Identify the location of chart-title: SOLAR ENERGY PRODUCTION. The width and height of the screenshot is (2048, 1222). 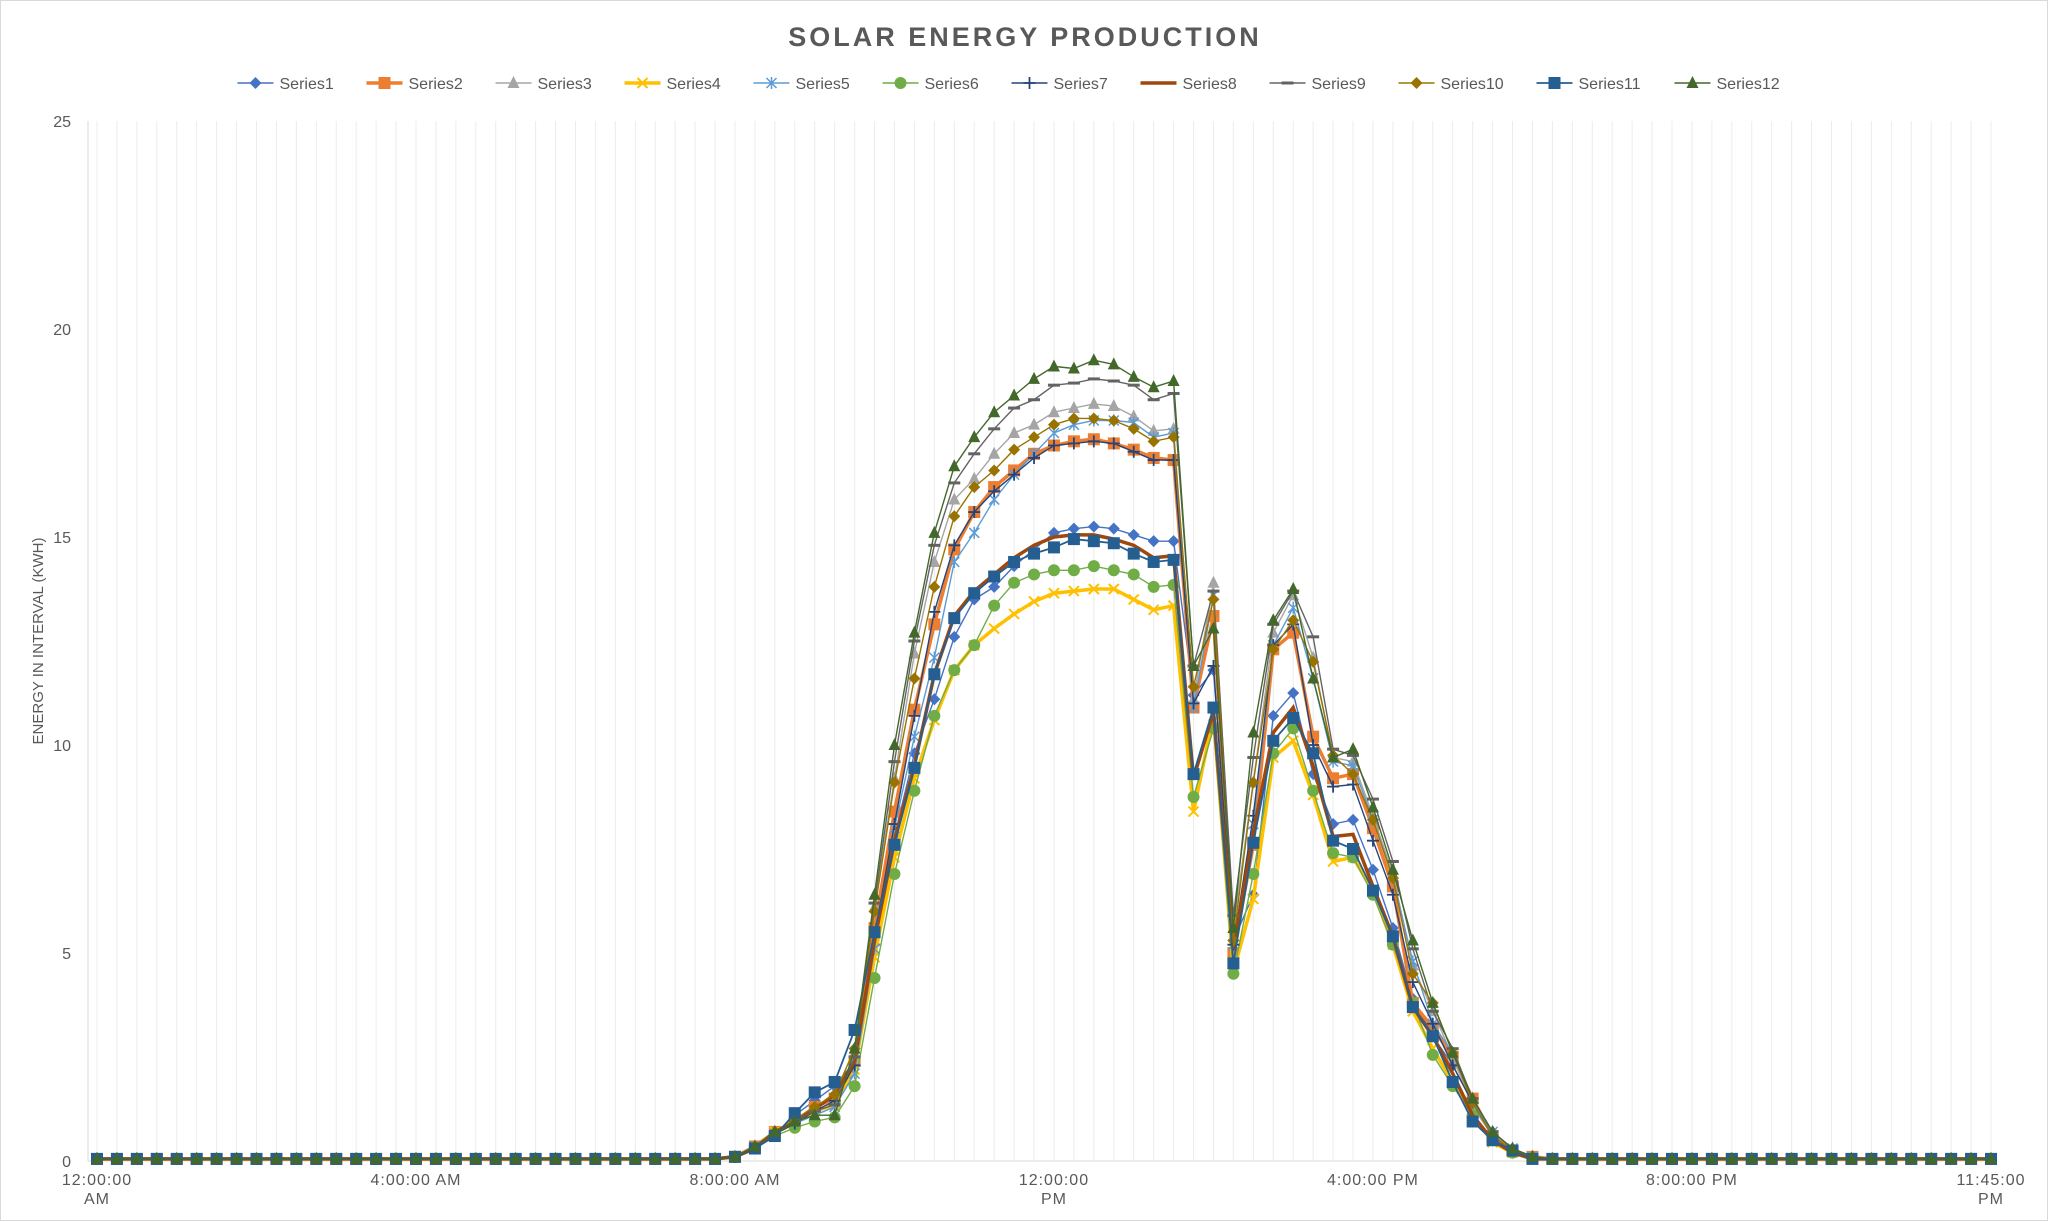
(1025, 37).